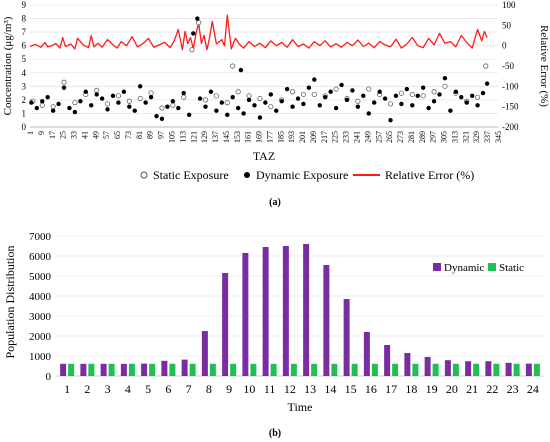 The image size is (550, 442). Describe the element at coordinates (40, 357) in the screenshot. I see `panel-b-y-tick-label: 1000` at that location.